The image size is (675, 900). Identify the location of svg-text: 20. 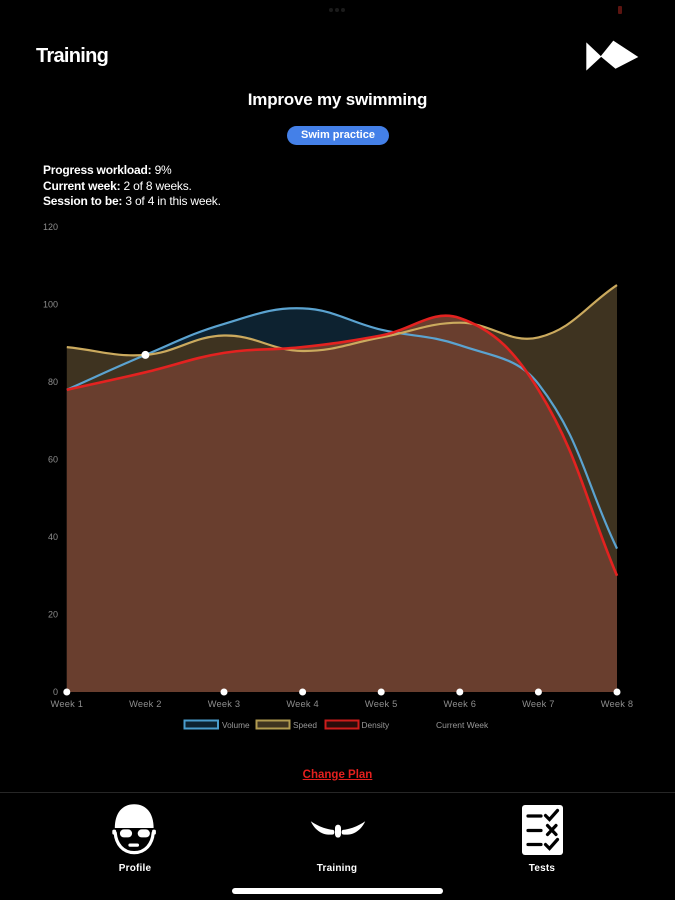
(53, 615).